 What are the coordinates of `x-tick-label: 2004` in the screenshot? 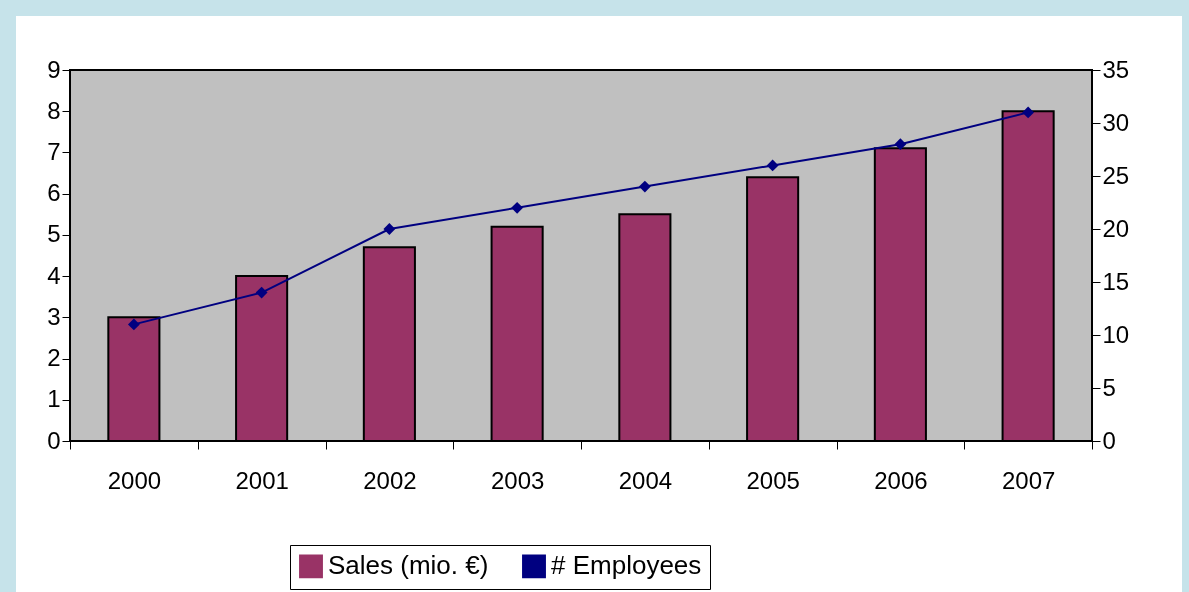 It's located at (645, 480).